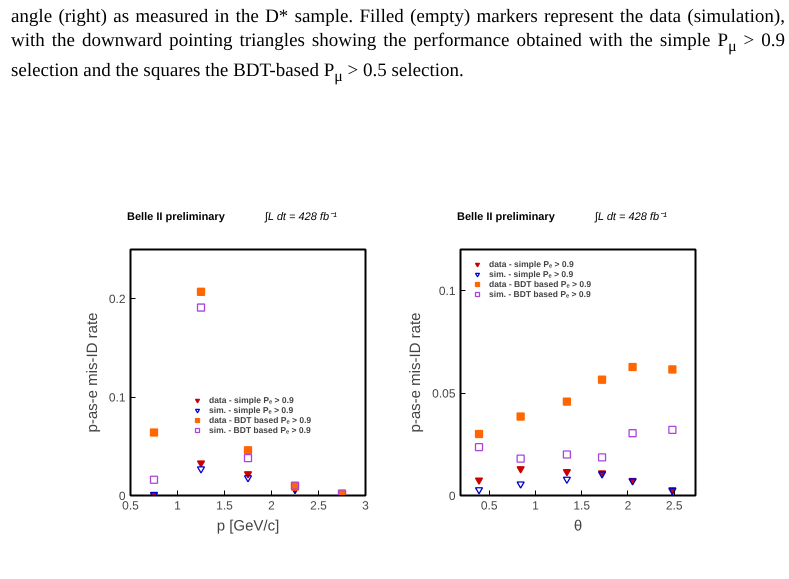 The image size is (789, 579). What do you see at coordinates (248, 526) in the screenshot?
I see `x-axis-title: p [GeV/c]` at bounding box center [248, 526].